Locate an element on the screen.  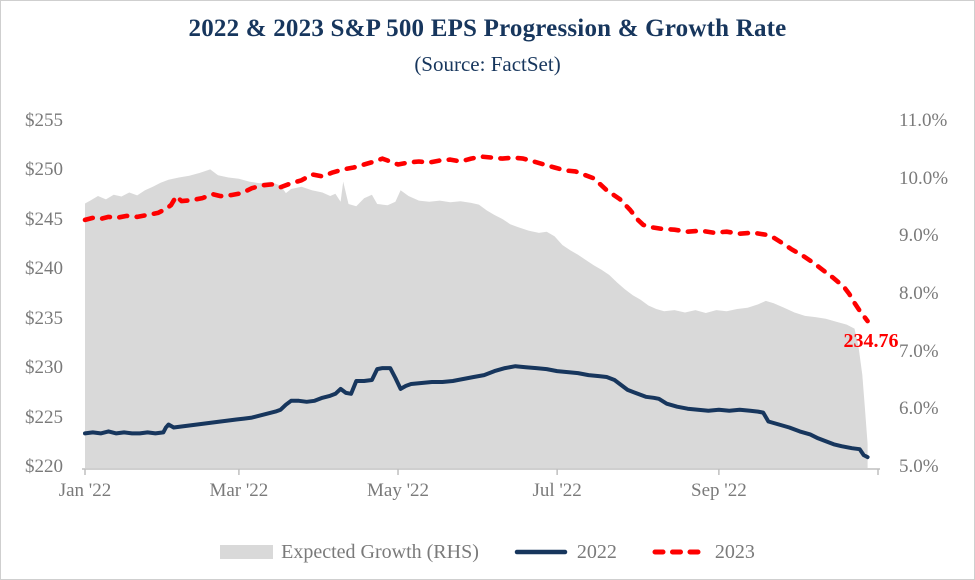
y-left-tick-label: $235 is located at coordinates (44, 318).